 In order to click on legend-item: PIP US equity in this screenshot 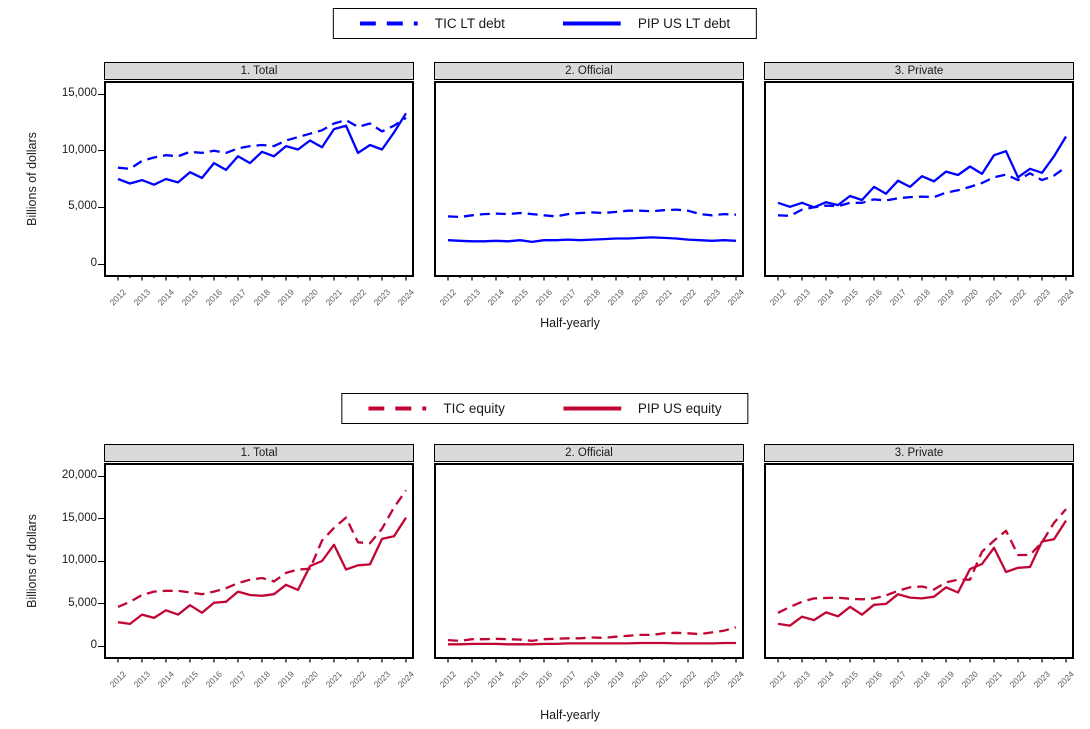, I will do `click(642, 408)`.